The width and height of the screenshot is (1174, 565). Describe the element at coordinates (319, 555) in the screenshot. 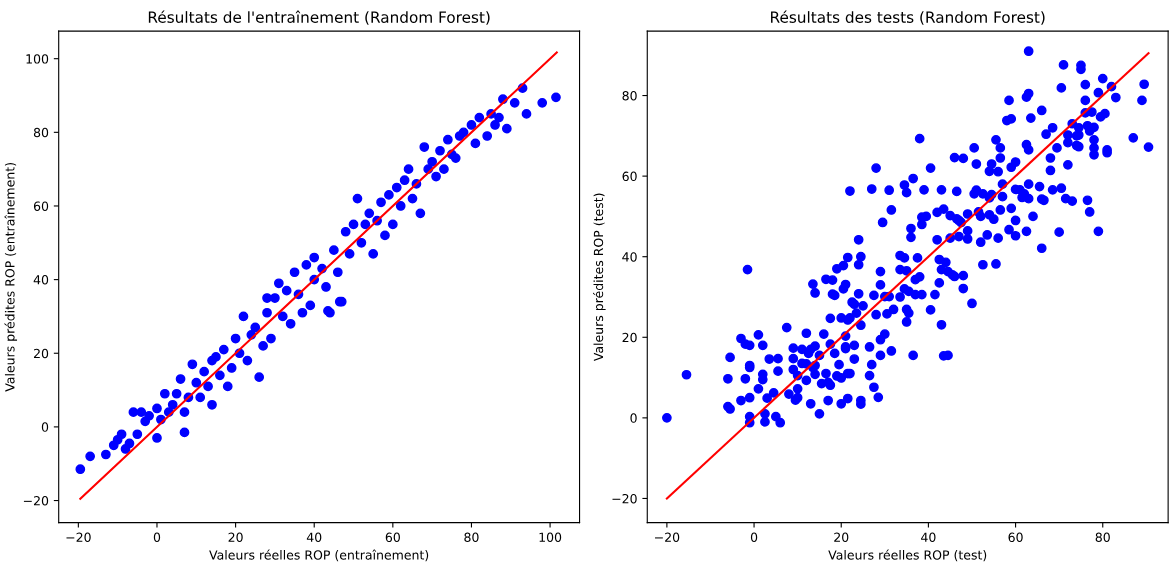

I see `x-axis-title: Valeurs réelles ROP (entraînement)` at that location.